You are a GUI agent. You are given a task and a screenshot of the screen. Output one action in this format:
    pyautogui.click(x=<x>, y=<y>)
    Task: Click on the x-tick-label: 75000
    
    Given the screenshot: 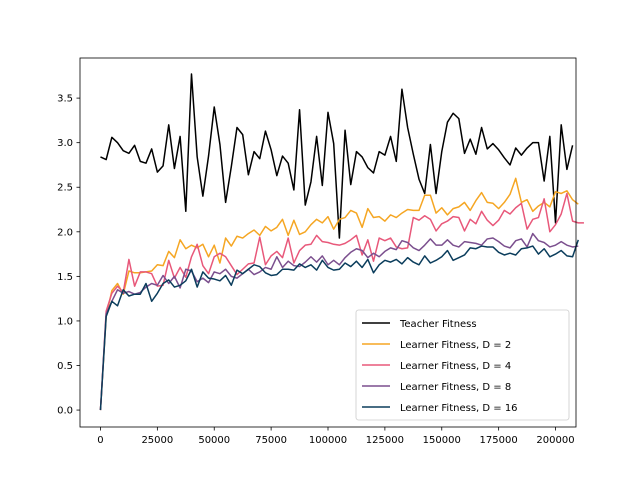 What is the action you would take?
    pyautogui.click(x=271, y=440)
    